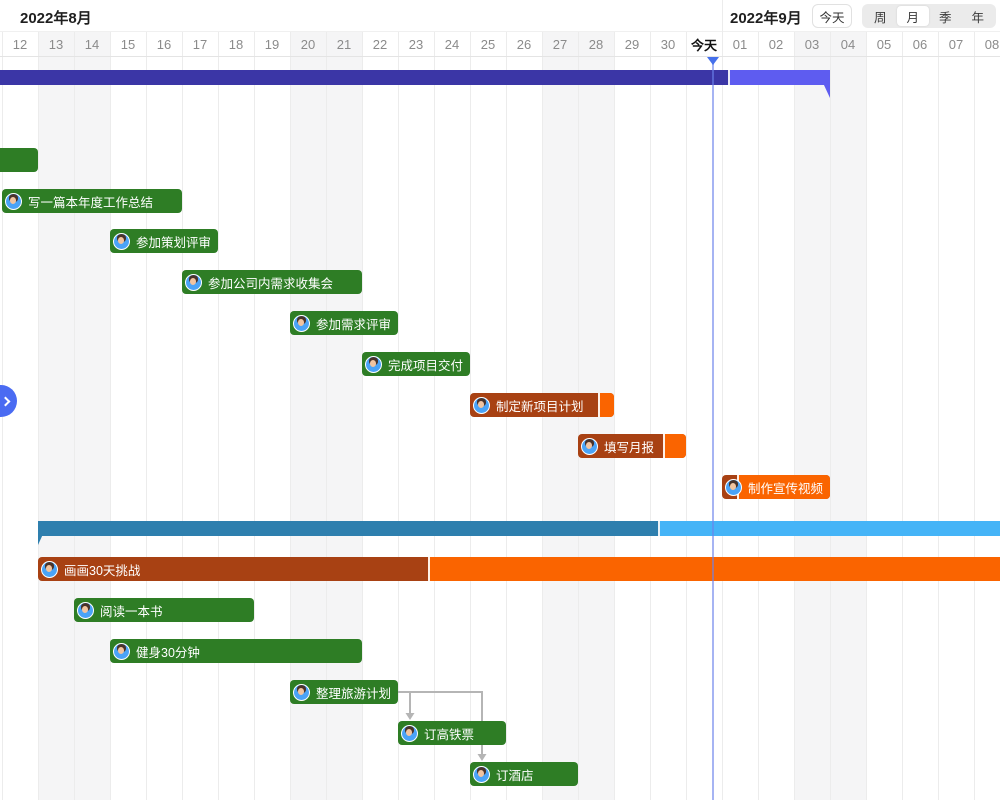 This screenshot has width=1000, height=800. What do you see at coordinates (164, 610) in the screenshot?
I see `task-bar: 阅读一本书` at bounding box center [164, 610].